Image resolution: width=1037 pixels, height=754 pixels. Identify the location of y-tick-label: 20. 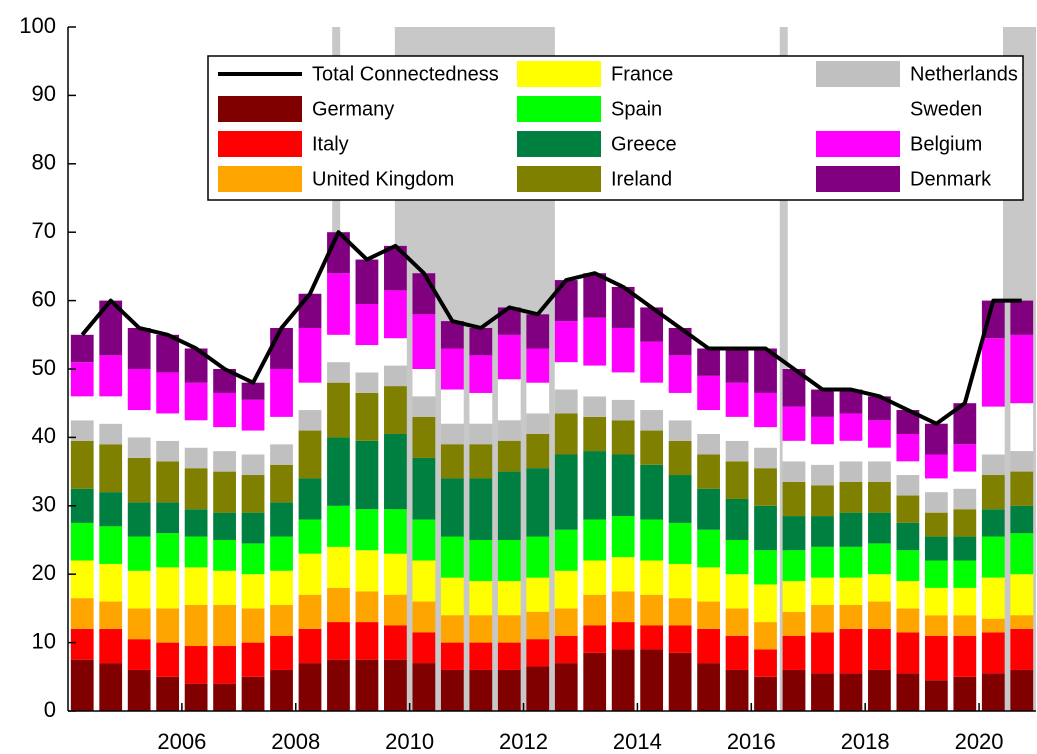
(44, 572).